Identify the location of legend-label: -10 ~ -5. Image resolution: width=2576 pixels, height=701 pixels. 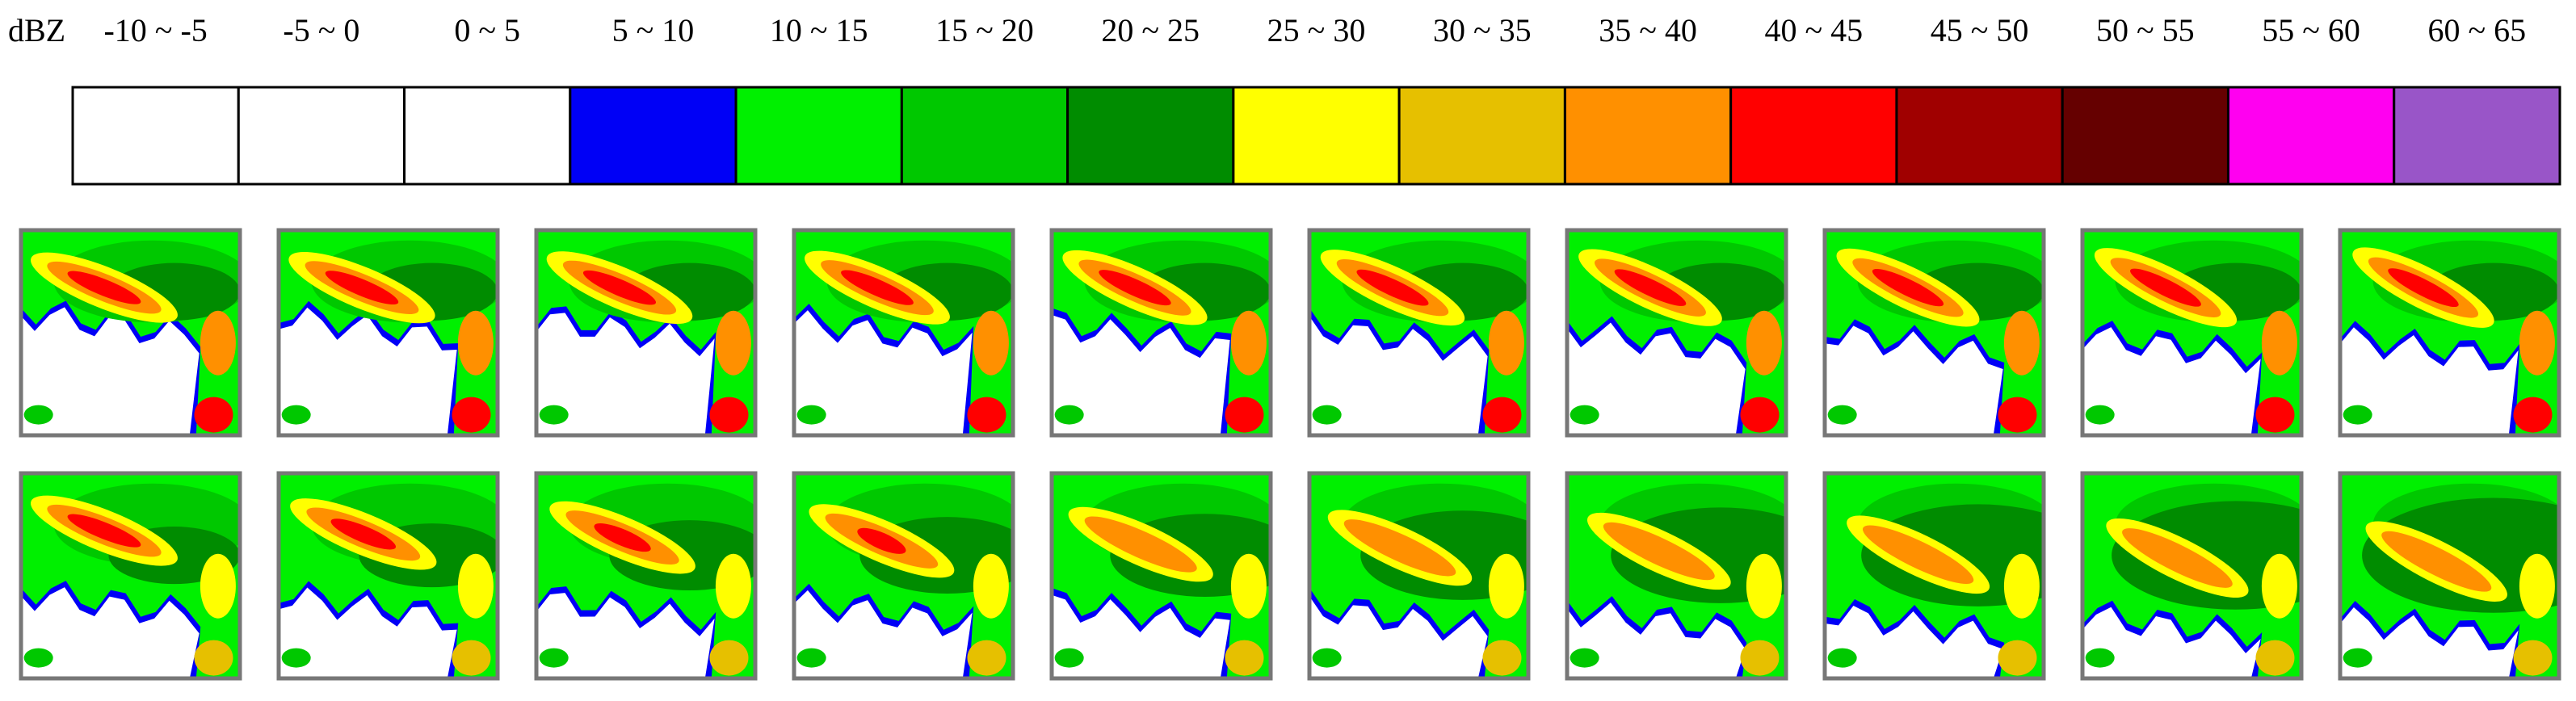
(155, 30).